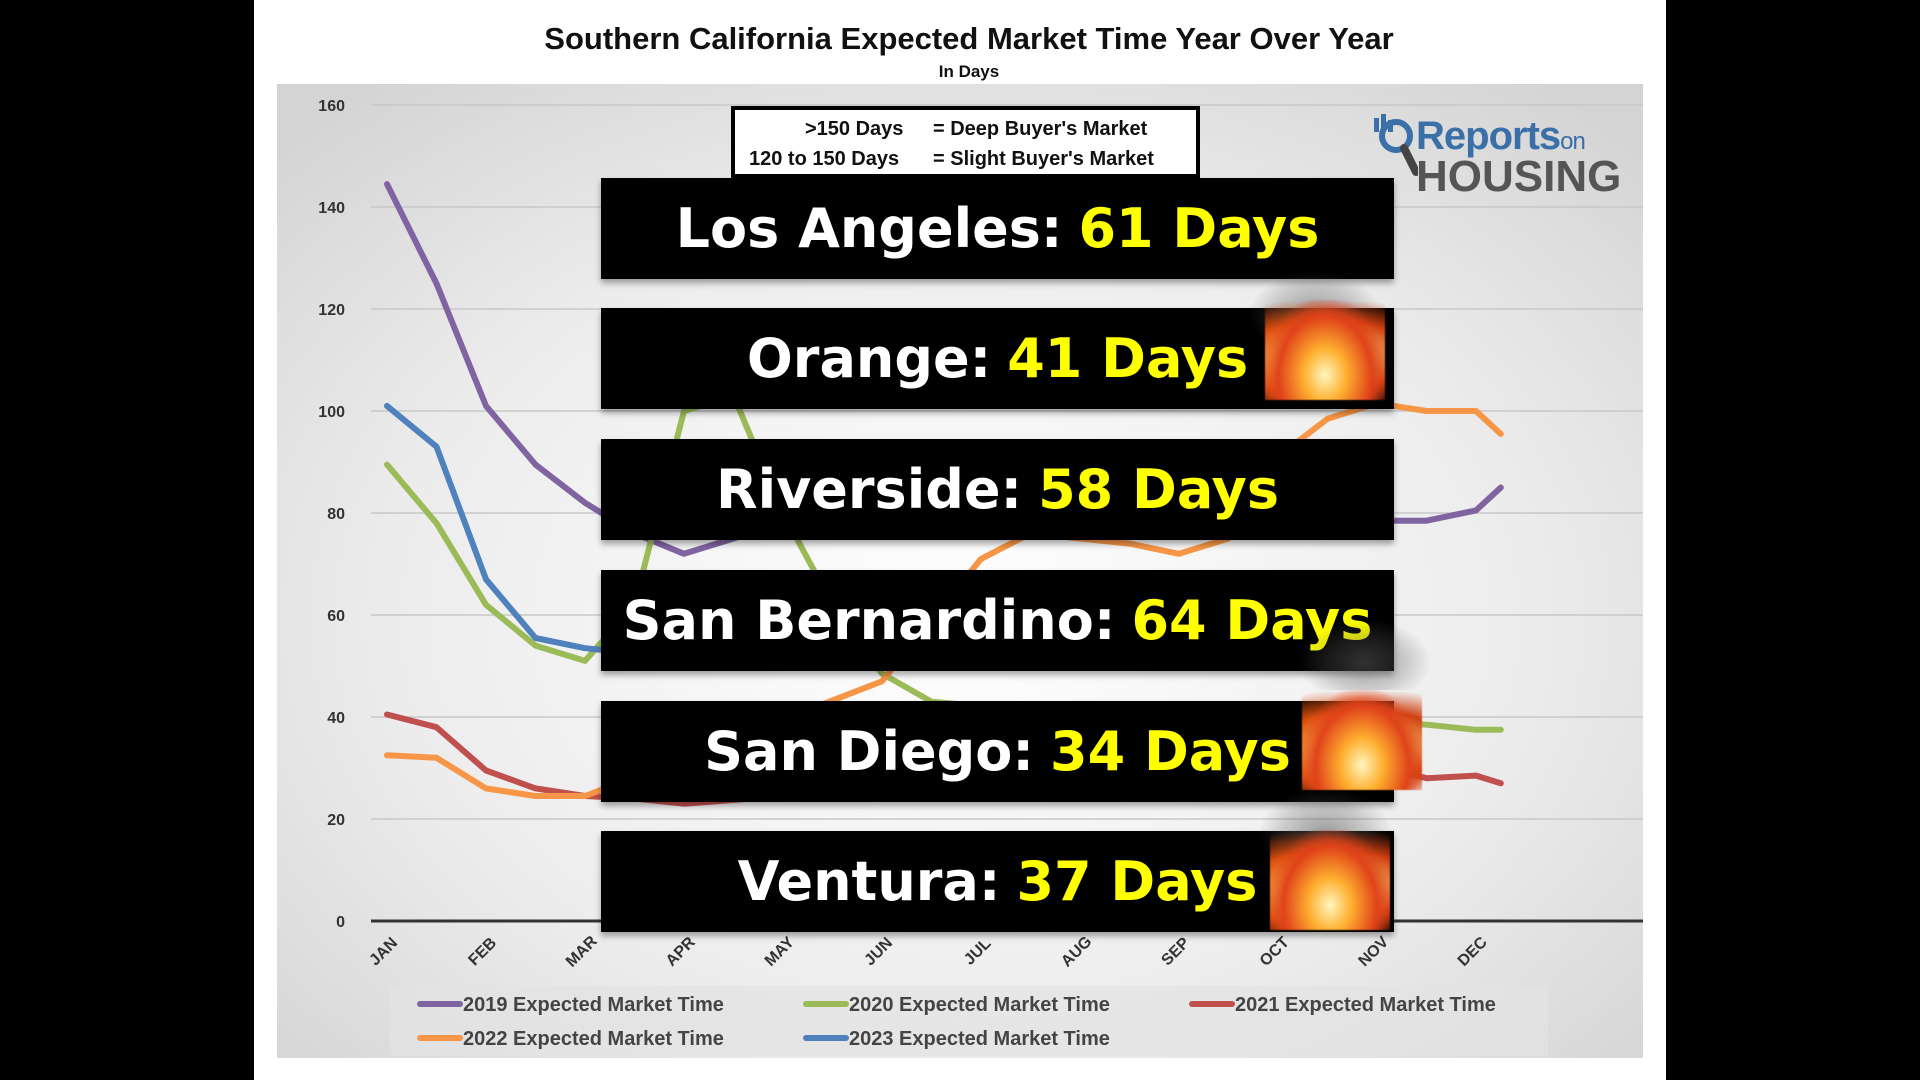  What do you see at coordinates (1128, 358) in the screenshot?
I see `banner-days-value: 41 Days` at bounding box center [1128, 358].